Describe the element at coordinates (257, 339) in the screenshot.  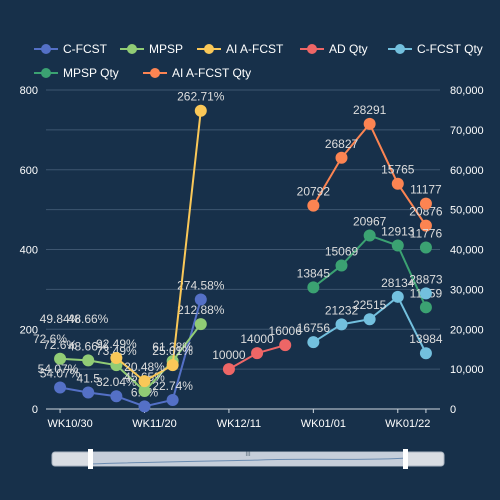
I see `data-label: 14000` at that location.